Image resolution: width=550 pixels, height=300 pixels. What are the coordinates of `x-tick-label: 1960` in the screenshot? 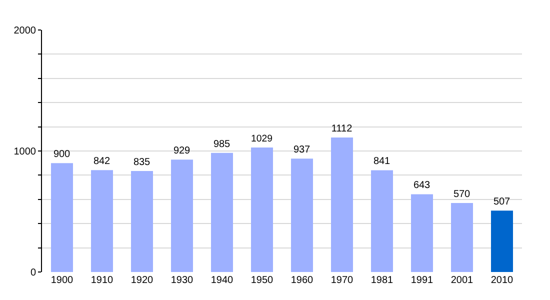 It's located at (302, 280).